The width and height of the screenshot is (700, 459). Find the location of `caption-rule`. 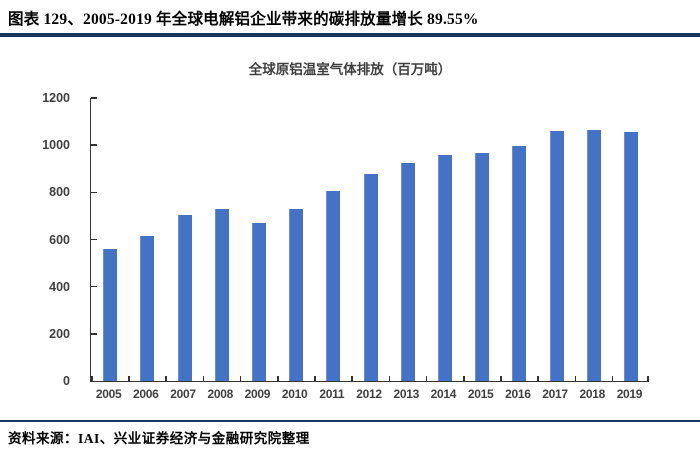

caption-rule is located at coordinates (350, 35).